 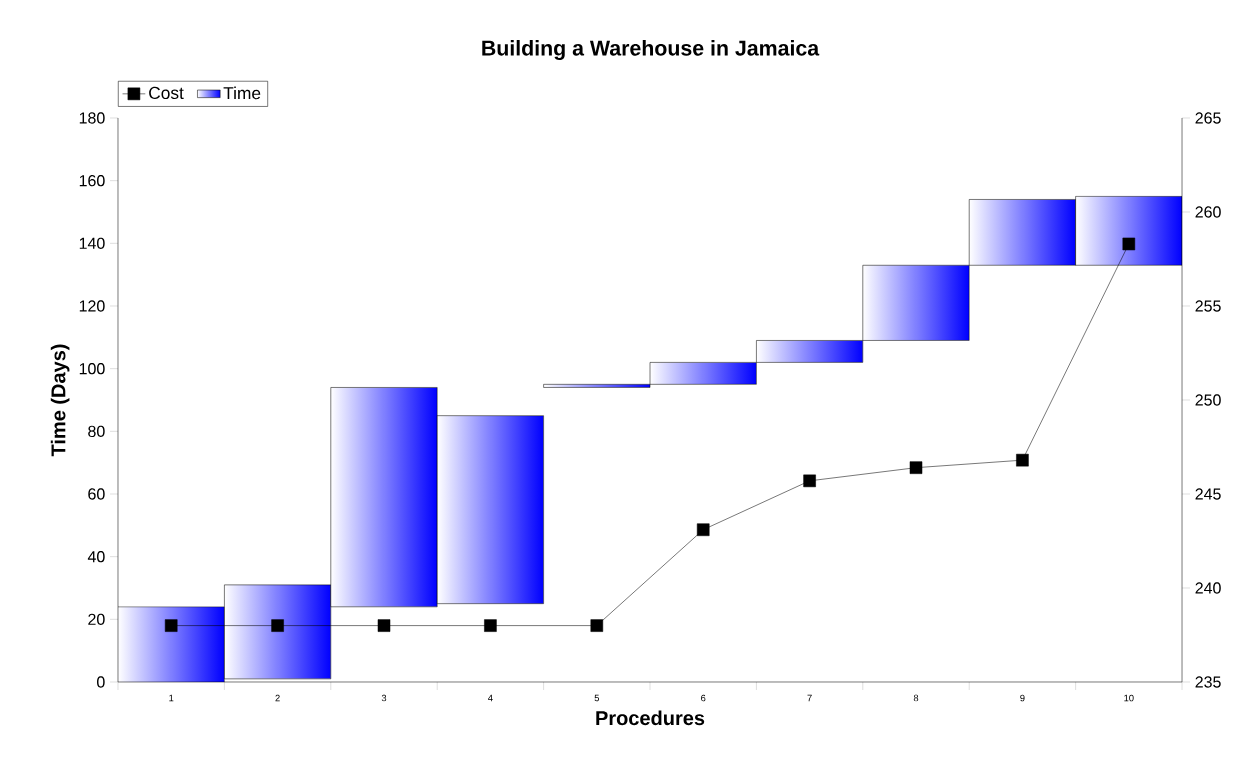 I want to click on legend-label: Cost, so click(x=166, y=93).